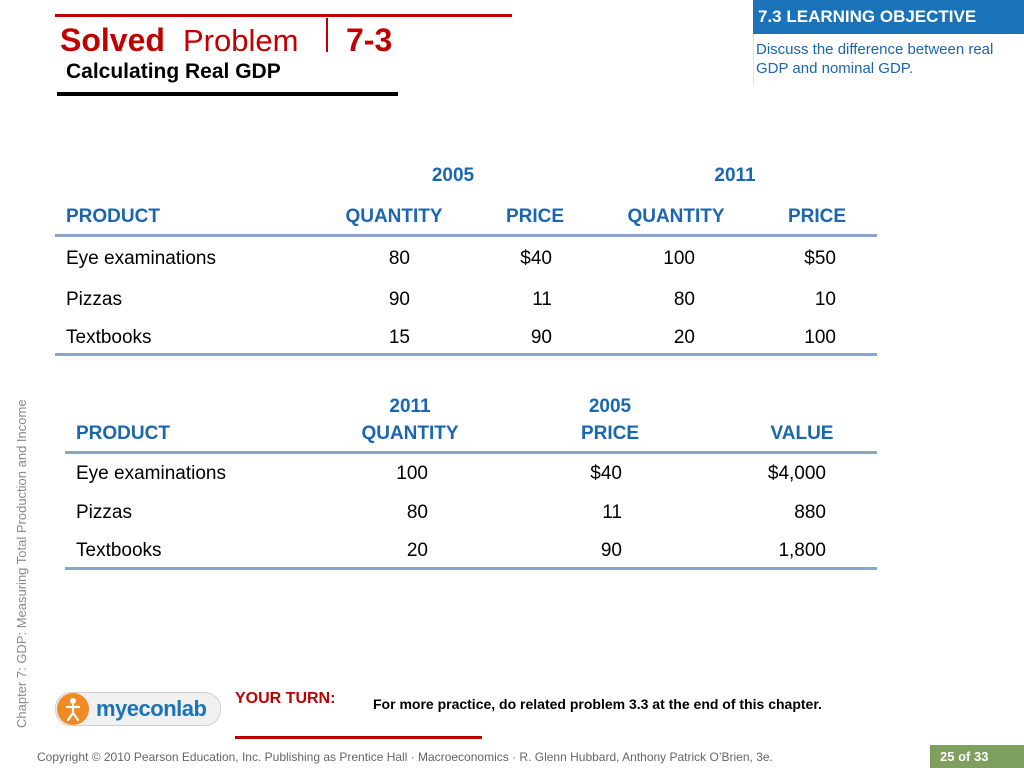 The height and width of the screenshot is (768, 1024). What do you see at coordinates (810, 512) in the screenshot?
I see `table-cell: 880` at bounding box center [810, 512].